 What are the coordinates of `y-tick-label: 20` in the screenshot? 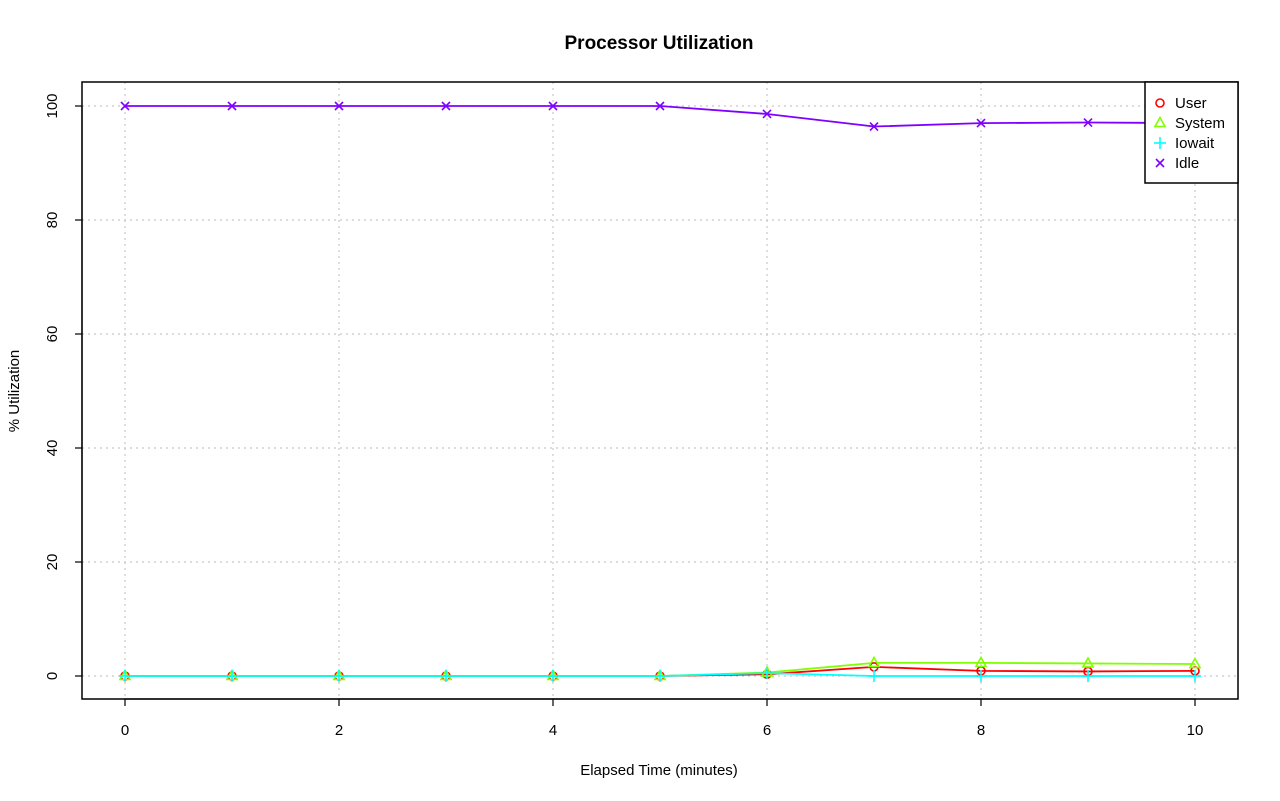 It's located at (52, 562).